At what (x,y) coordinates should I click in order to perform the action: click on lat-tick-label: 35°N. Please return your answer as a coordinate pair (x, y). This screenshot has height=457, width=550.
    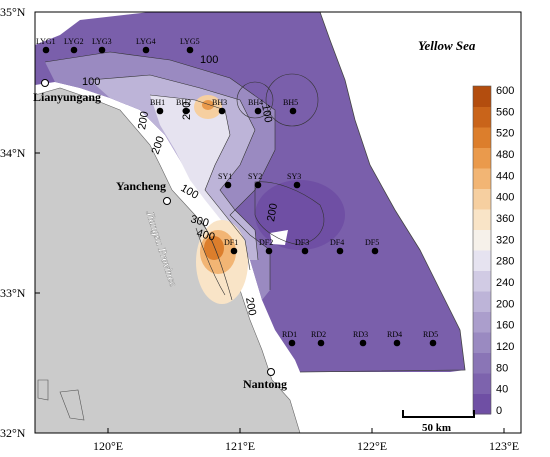
    Looking at the image, I should click on (13, 12).